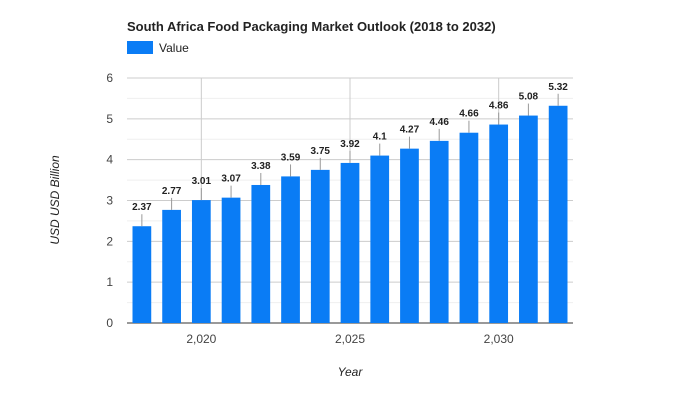 This screenshot has height=405, width=700. What do you see at coordinates (351, 372) in the screenshot?
I see `x-axis-title: Year` at bounding box center [351, 372].